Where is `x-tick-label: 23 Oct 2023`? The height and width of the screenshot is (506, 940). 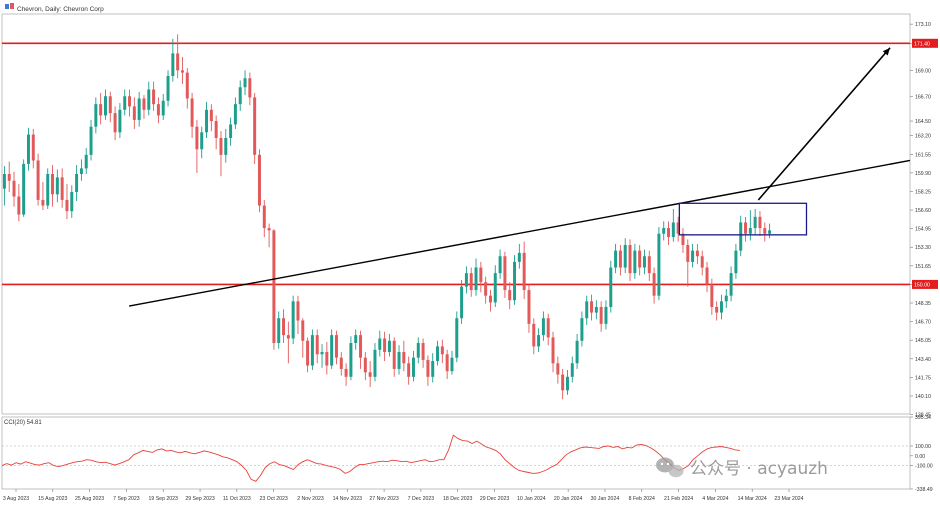 x-tick-label: 23 Oct 2023 is located at coordinates (274, 499).